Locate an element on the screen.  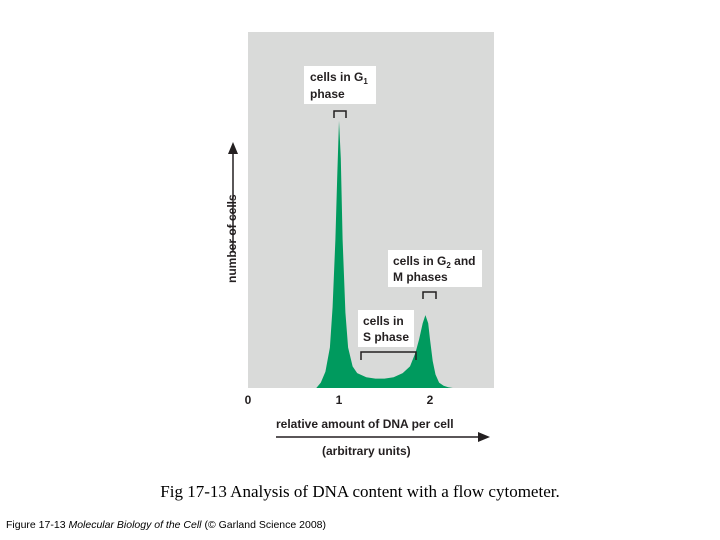
s-label-box is located at coordinates (386, 328).